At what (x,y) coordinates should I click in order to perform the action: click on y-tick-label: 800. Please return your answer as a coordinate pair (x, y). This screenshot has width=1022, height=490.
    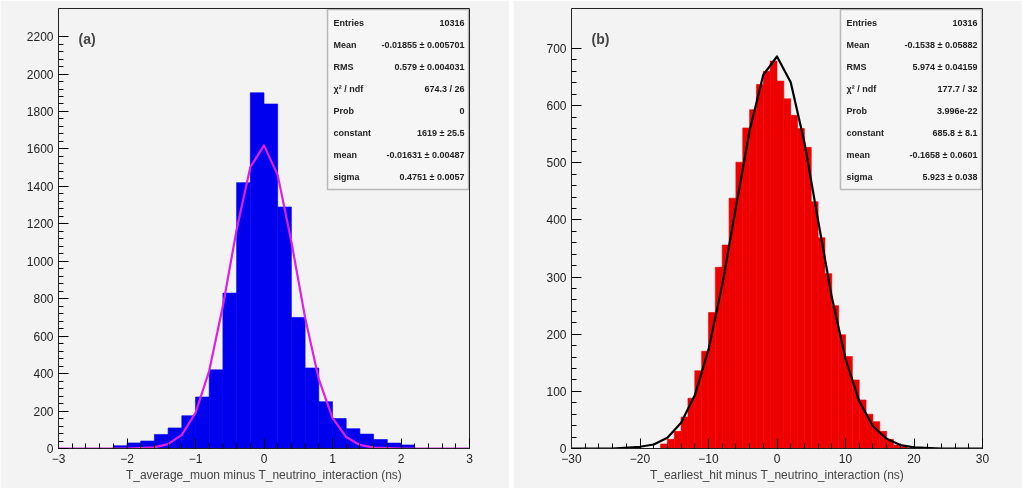
    Looking at the image, I should click on (43, 299).